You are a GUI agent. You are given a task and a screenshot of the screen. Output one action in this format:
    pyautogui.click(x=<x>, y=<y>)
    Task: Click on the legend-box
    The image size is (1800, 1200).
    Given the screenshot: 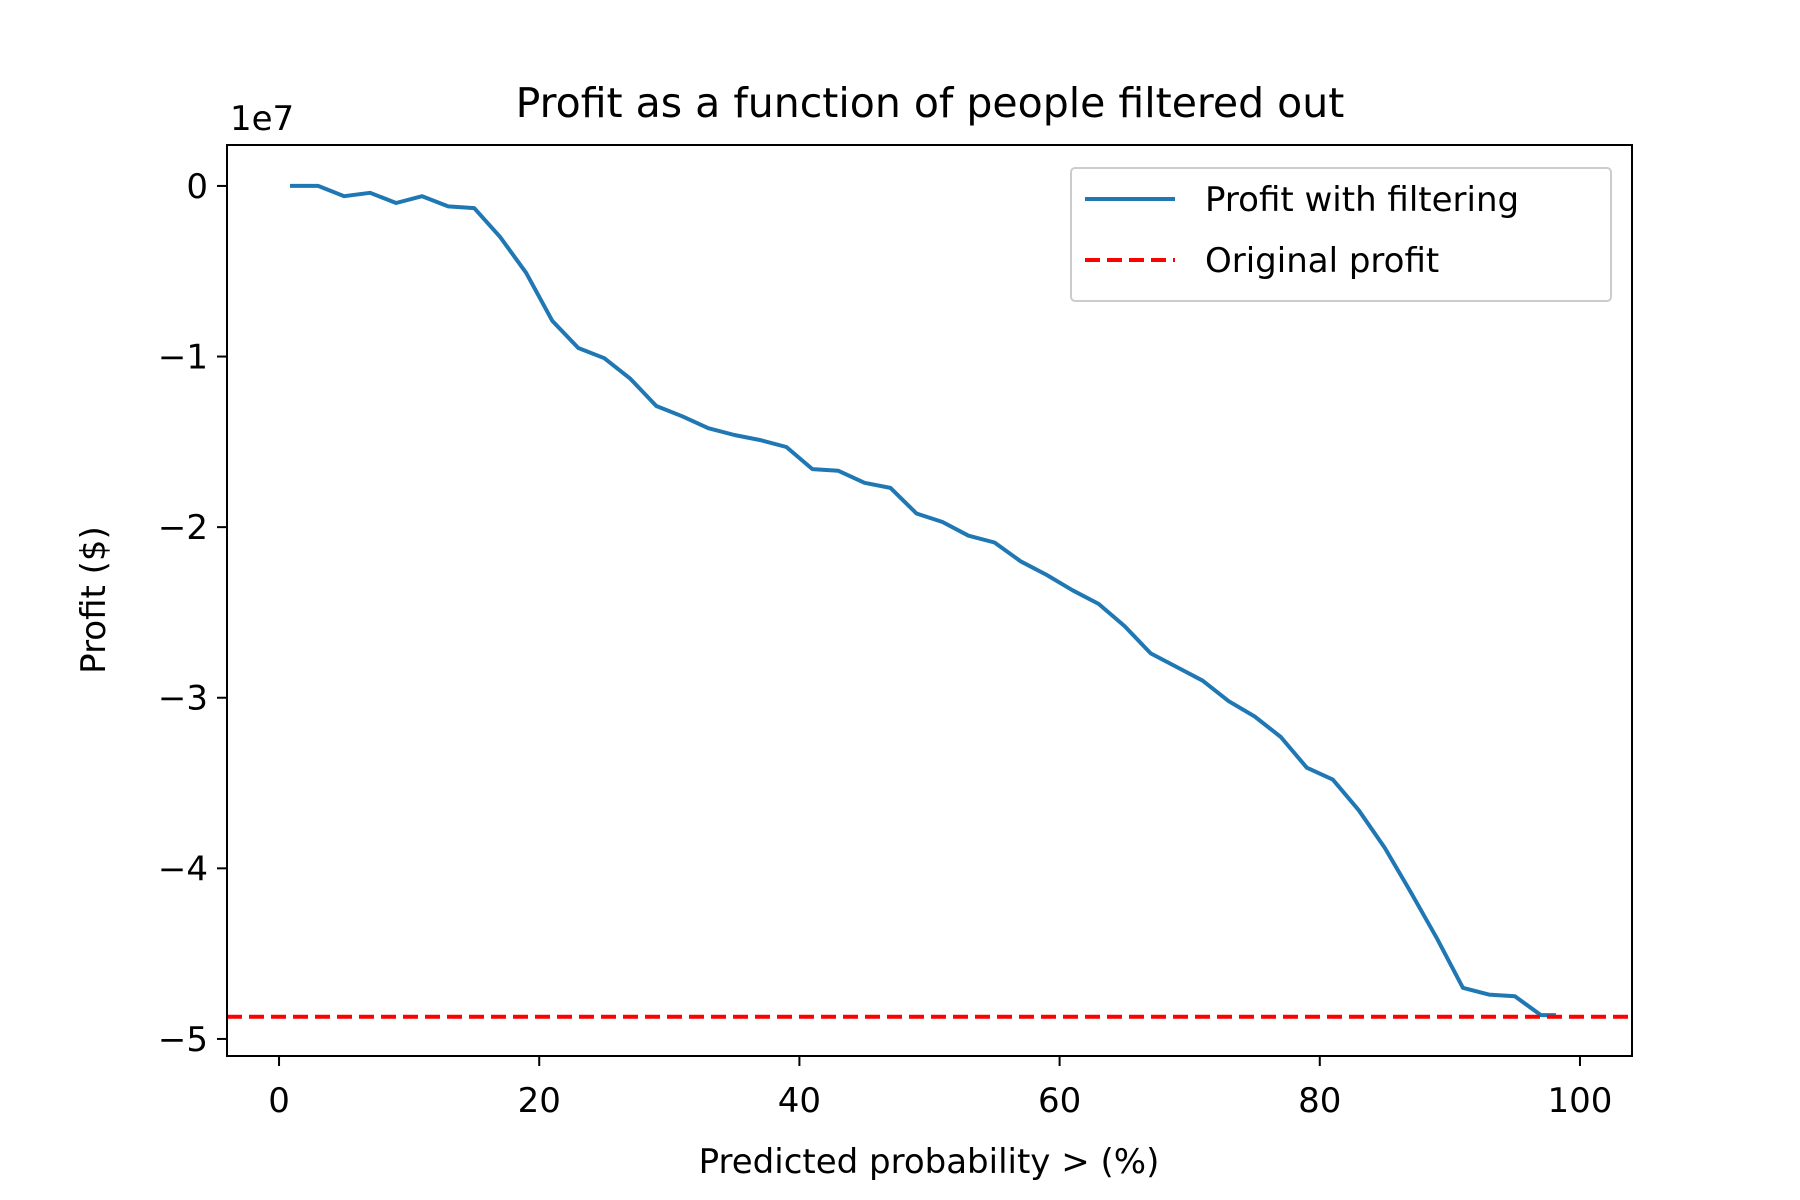 What is the action you would take?
    pyautogui.click(x=1341, y=234)
    